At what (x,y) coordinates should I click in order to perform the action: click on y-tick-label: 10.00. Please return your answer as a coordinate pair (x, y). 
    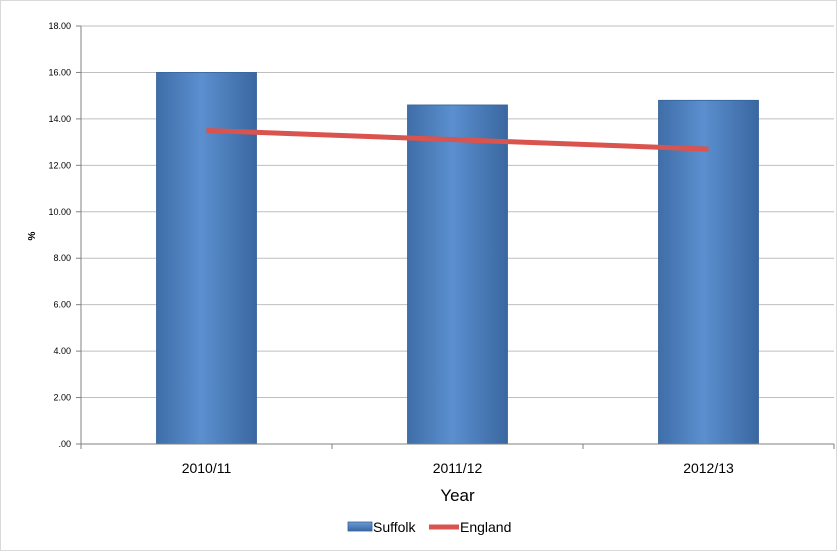
    Looking at the image, I should click on (59, 212).